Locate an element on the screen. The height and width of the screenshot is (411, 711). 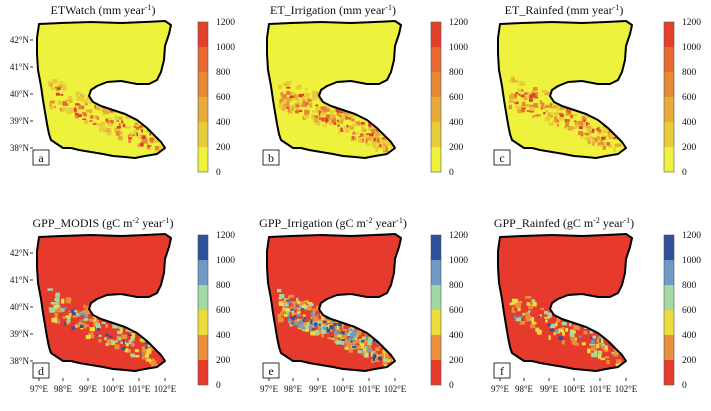
panel-title: ET_Rainfed (mm year-1) is located at coordinates (564, 10).